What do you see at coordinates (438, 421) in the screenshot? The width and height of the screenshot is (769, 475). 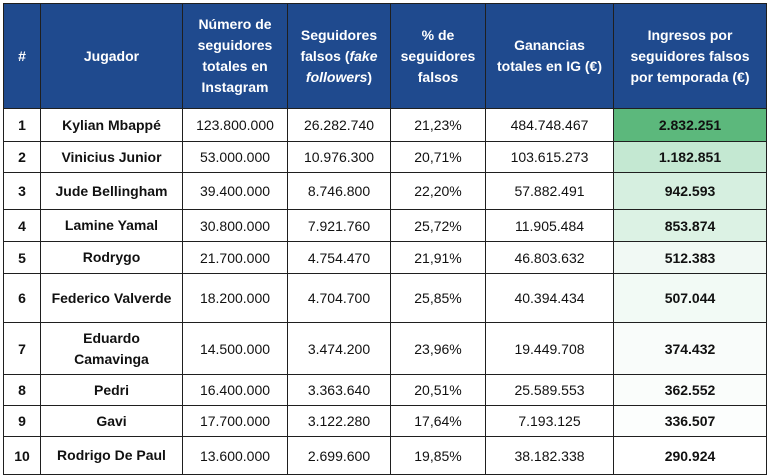 I see `cell-fake-percent: 17,64%` at bounding box center [438, 421].